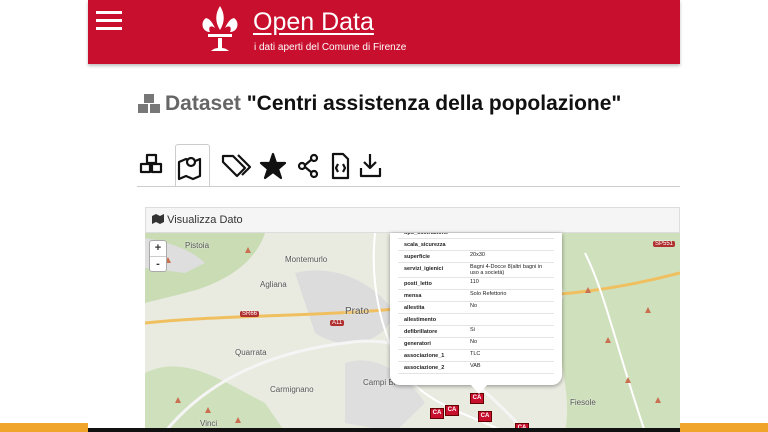 This screenshot has height=432, width=768. Describe the element at coordinates (408, 186) in the screenshot. I see `tabs-divider` at that location.